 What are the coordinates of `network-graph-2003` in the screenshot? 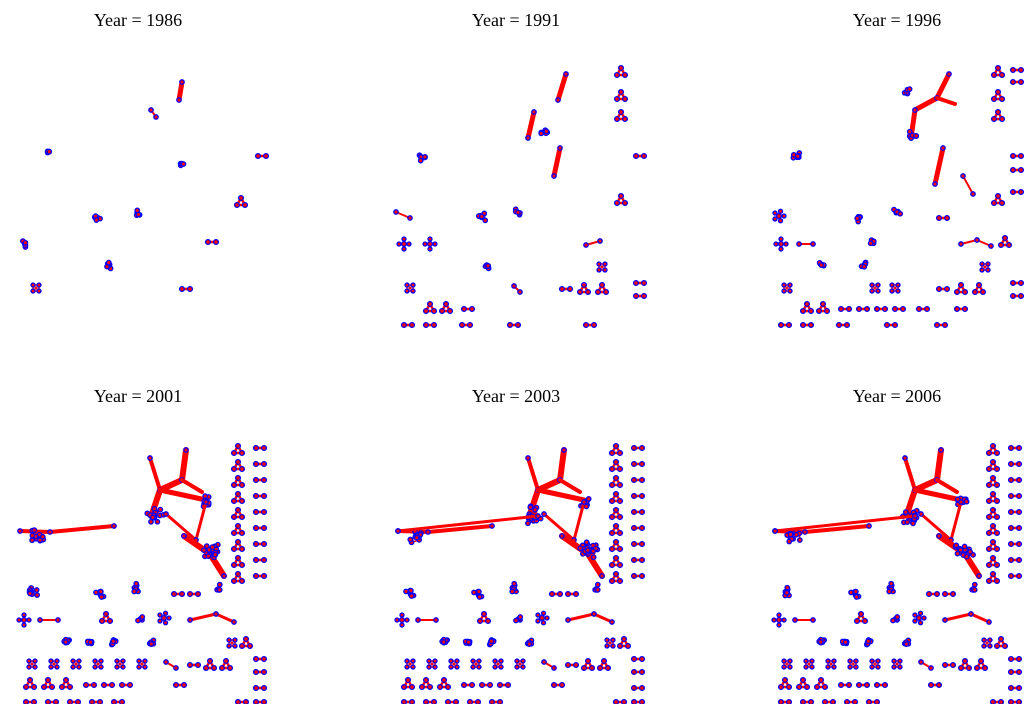 It's located at (520, 573).